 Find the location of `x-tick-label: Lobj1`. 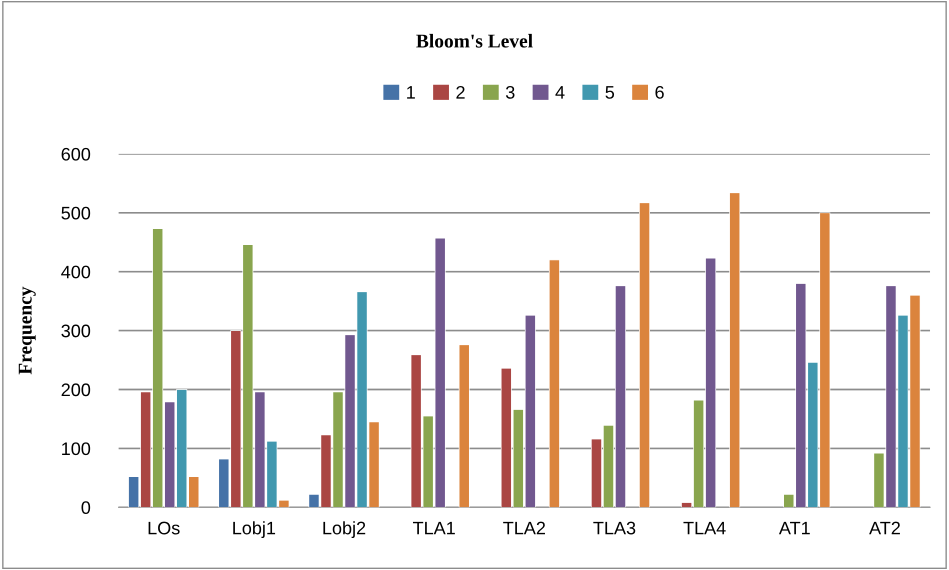

x-tick-label: Lobj1 is located at coordinates (254, 529).